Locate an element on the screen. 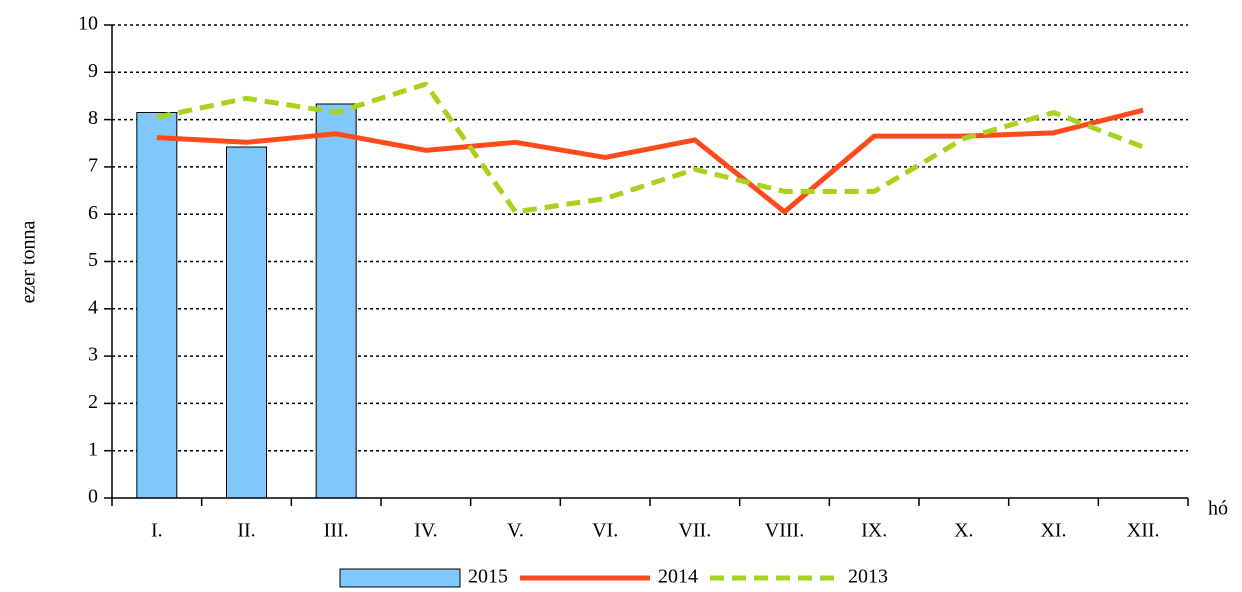 The width and height of the screenshot is (1242, 592). x-tick-label: III. is located at coordinates (336, 531).